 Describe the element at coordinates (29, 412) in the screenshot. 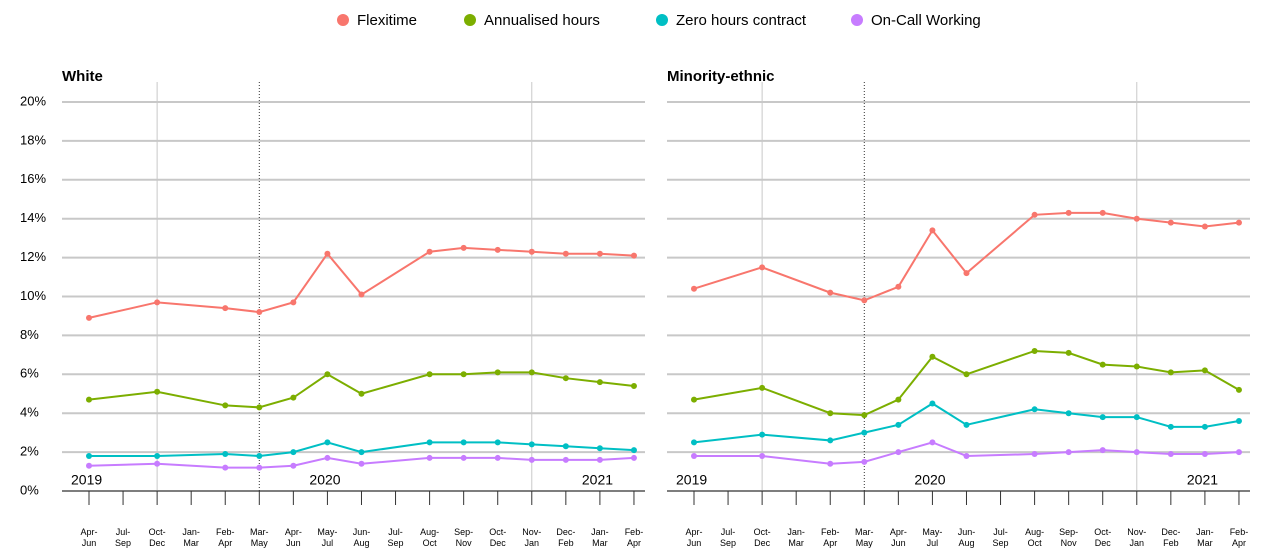

I see `y-tick-label: 4%` at that location.